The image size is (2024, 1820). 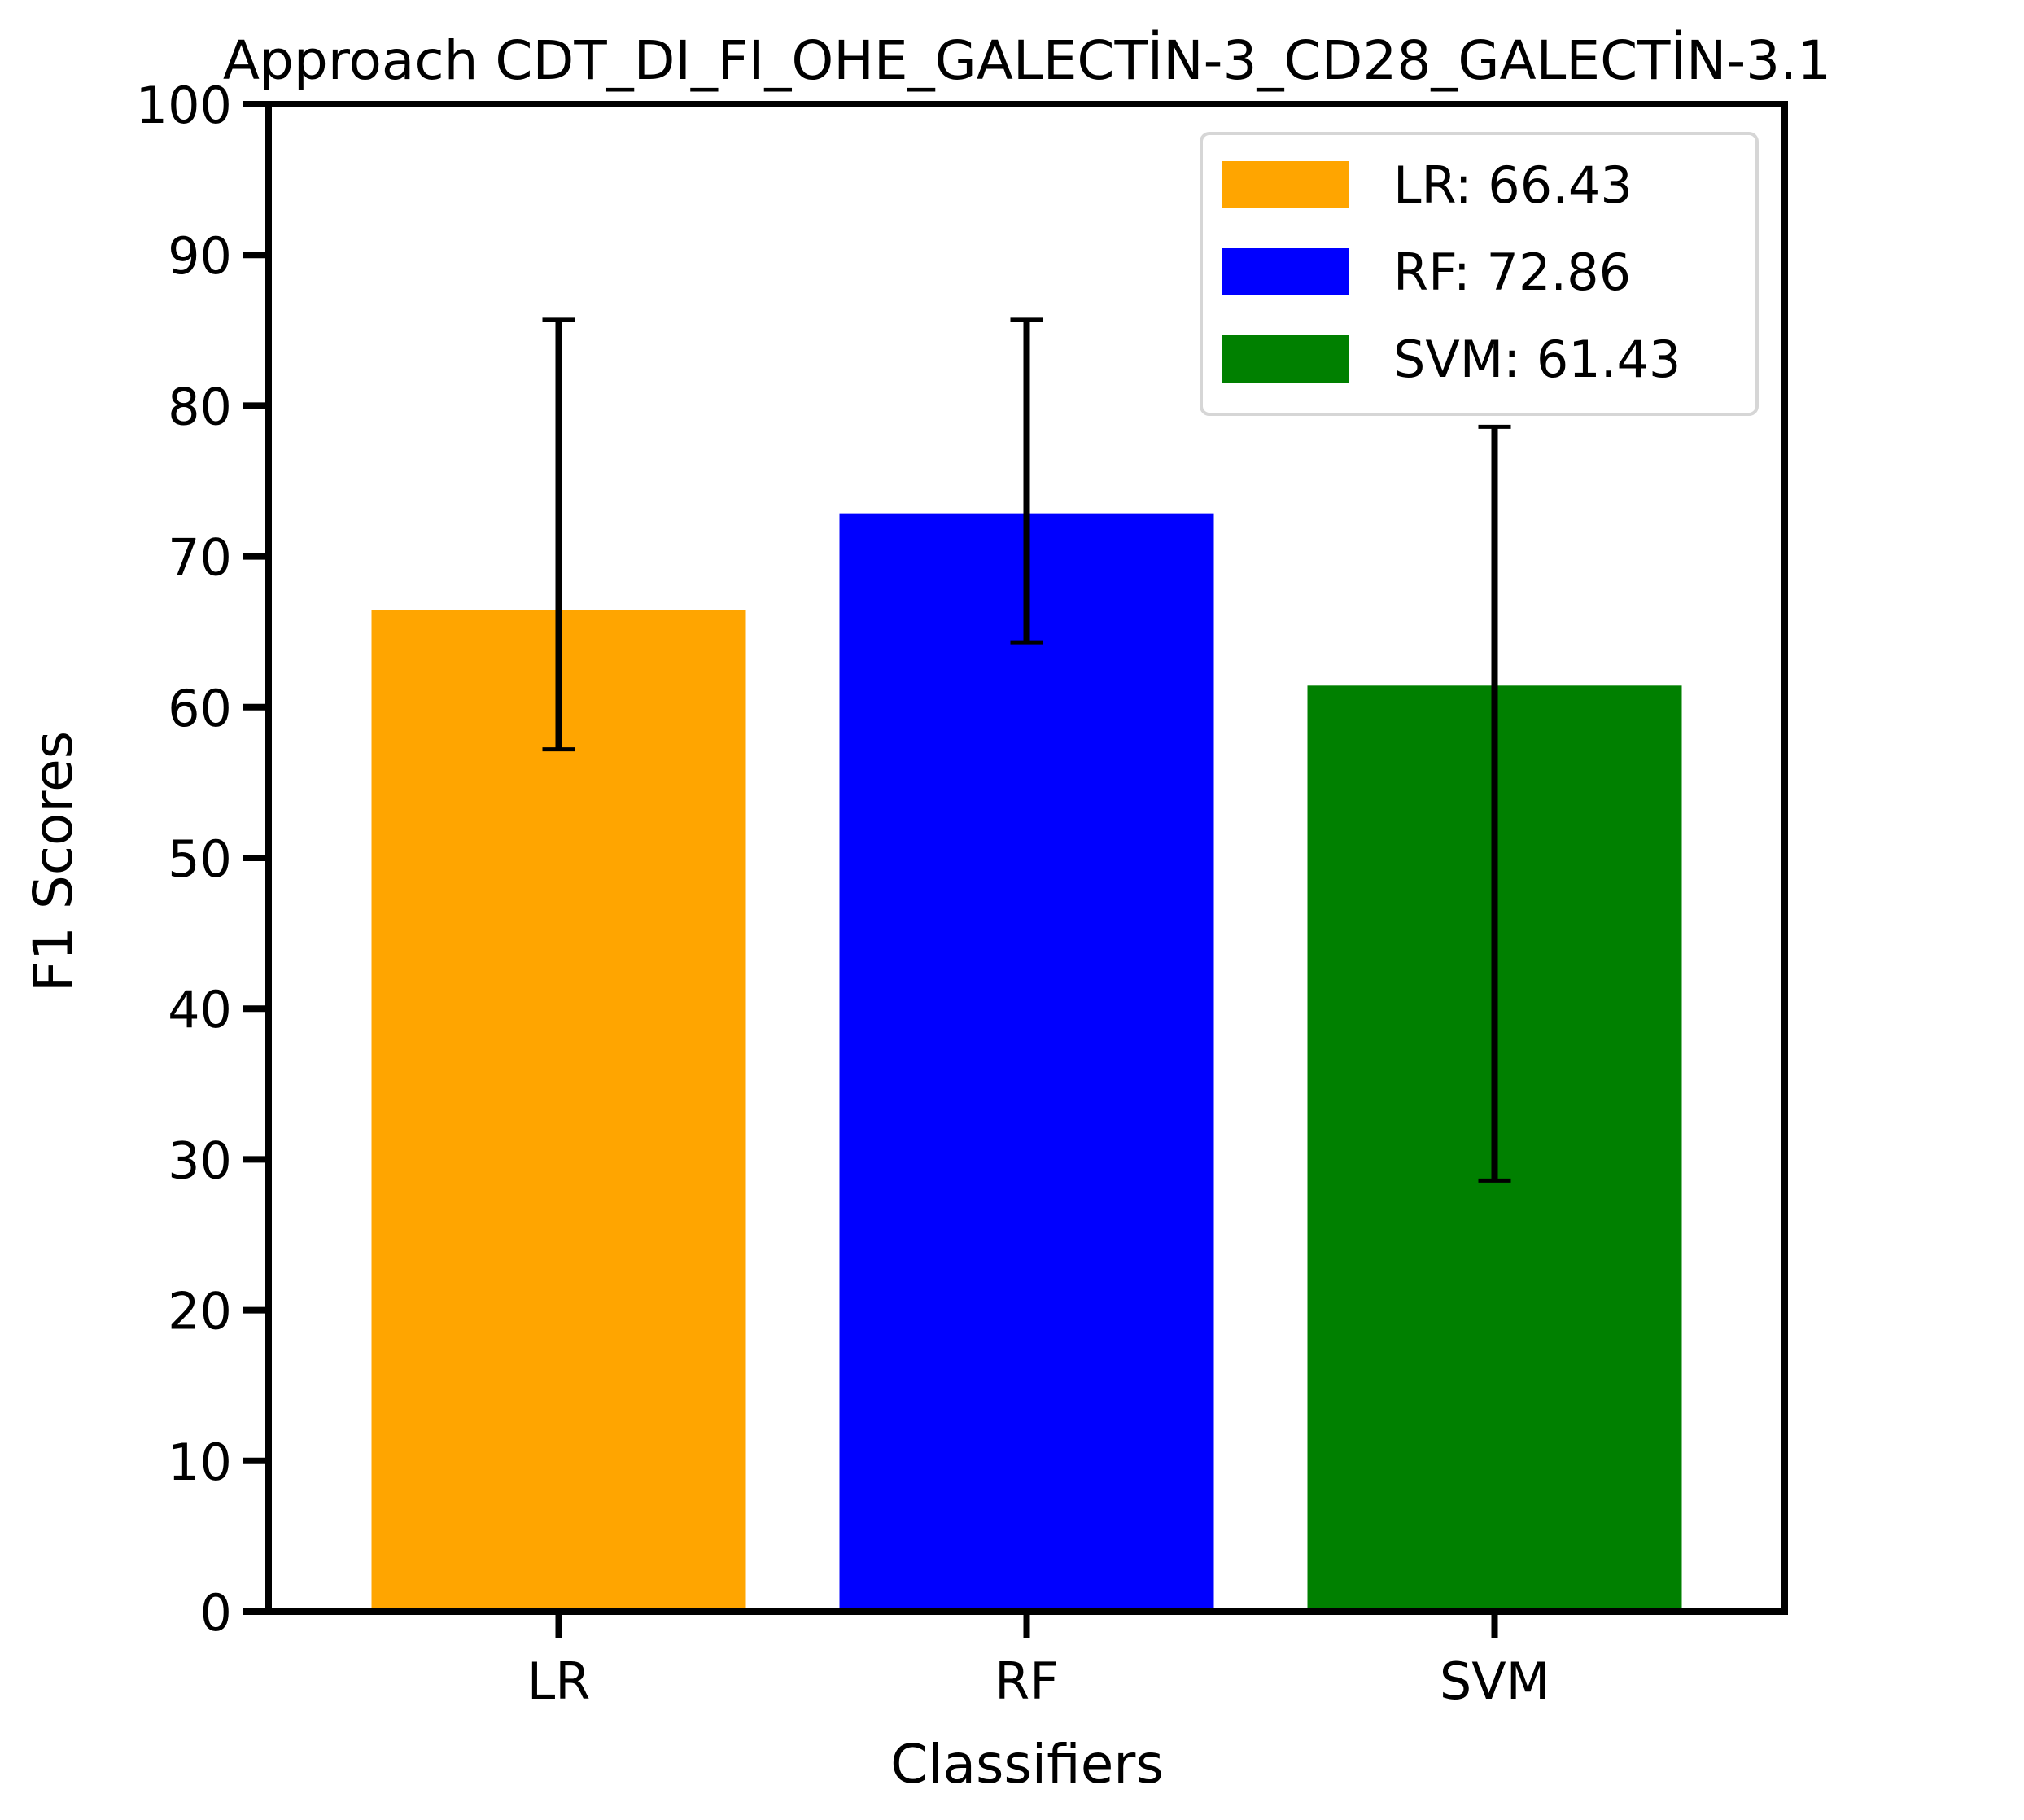 What do you see at coordinates (558, 1111) in the screenshot?
I see `bar-lr` at bounding box center [558, 1111].